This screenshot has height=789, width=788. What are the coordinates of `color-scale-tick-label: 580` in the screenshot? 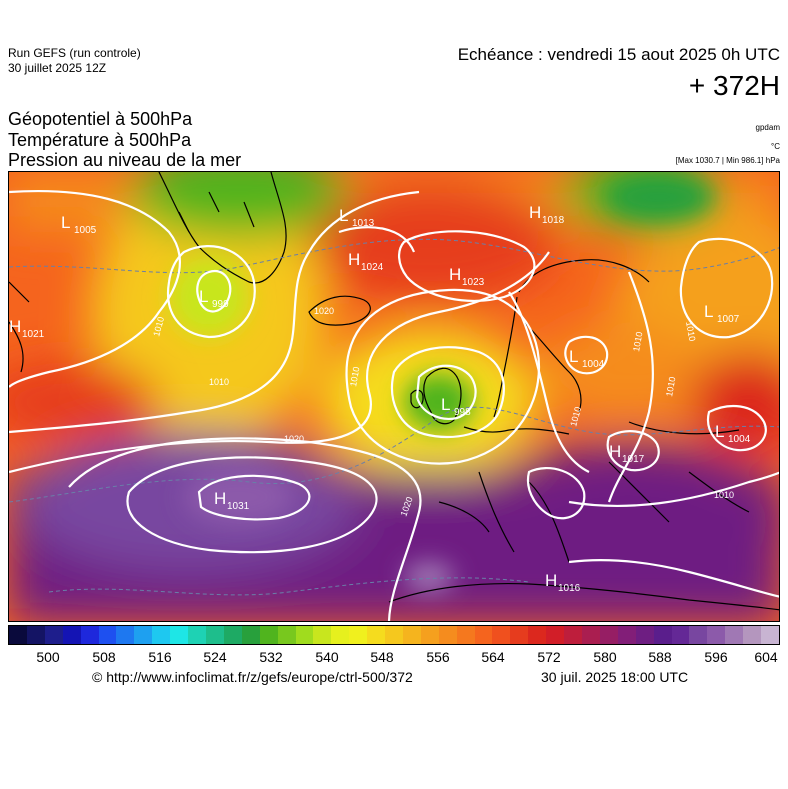 It's located at (605, 657).